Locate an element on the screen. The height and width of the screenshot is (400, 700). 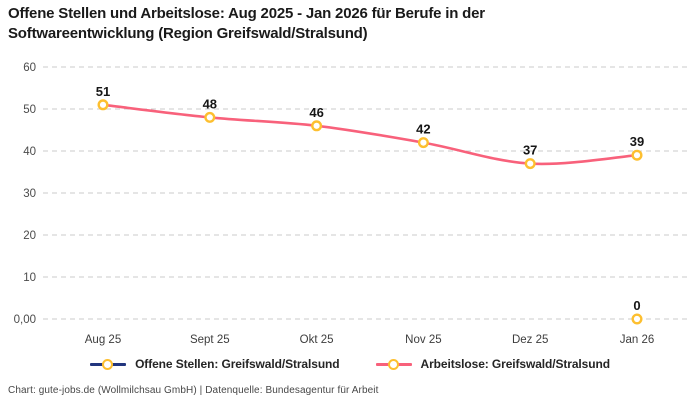
data-point-label: 51 is located at coordinates (103, 91).